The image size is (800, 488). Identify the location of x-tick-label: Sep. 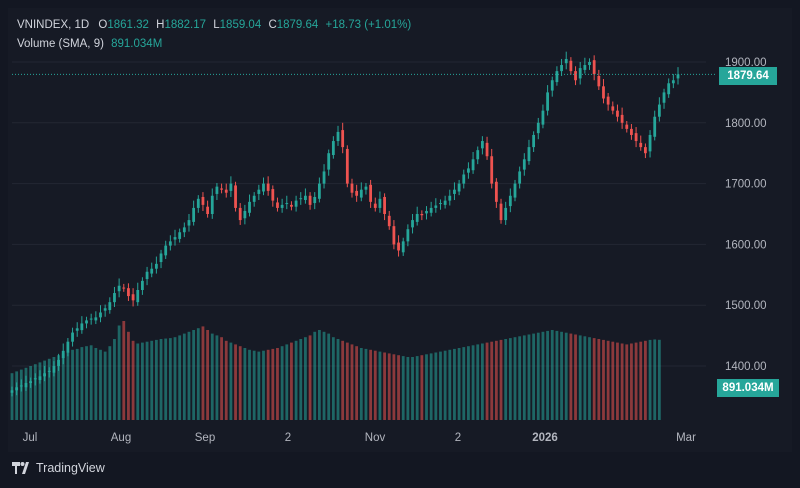
(205, 438).